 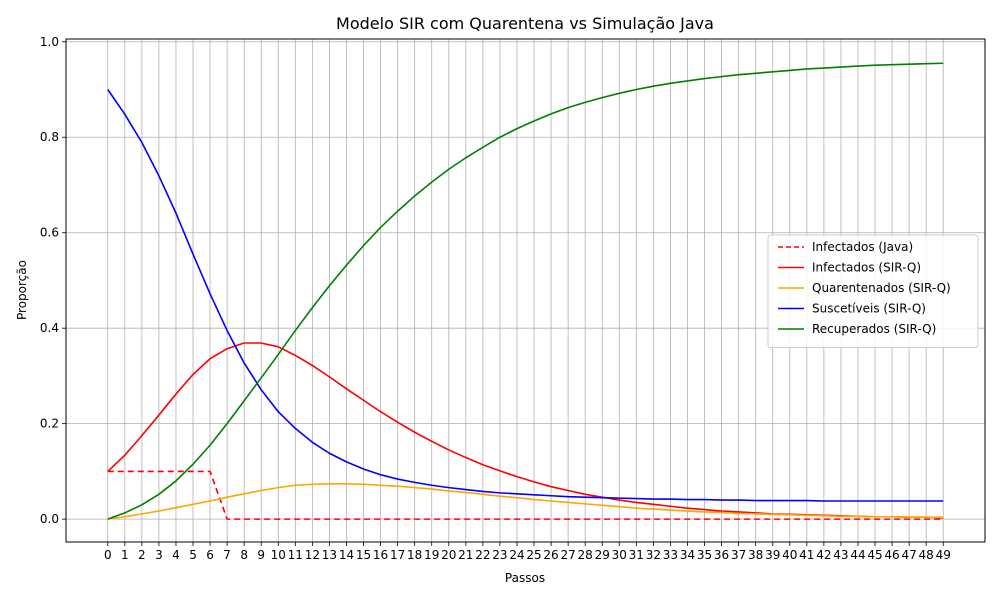 What do you see at coordinates (550, 555) in the screenshot?
I see `x-tick-label: 26` at bounding box center [550, 555].